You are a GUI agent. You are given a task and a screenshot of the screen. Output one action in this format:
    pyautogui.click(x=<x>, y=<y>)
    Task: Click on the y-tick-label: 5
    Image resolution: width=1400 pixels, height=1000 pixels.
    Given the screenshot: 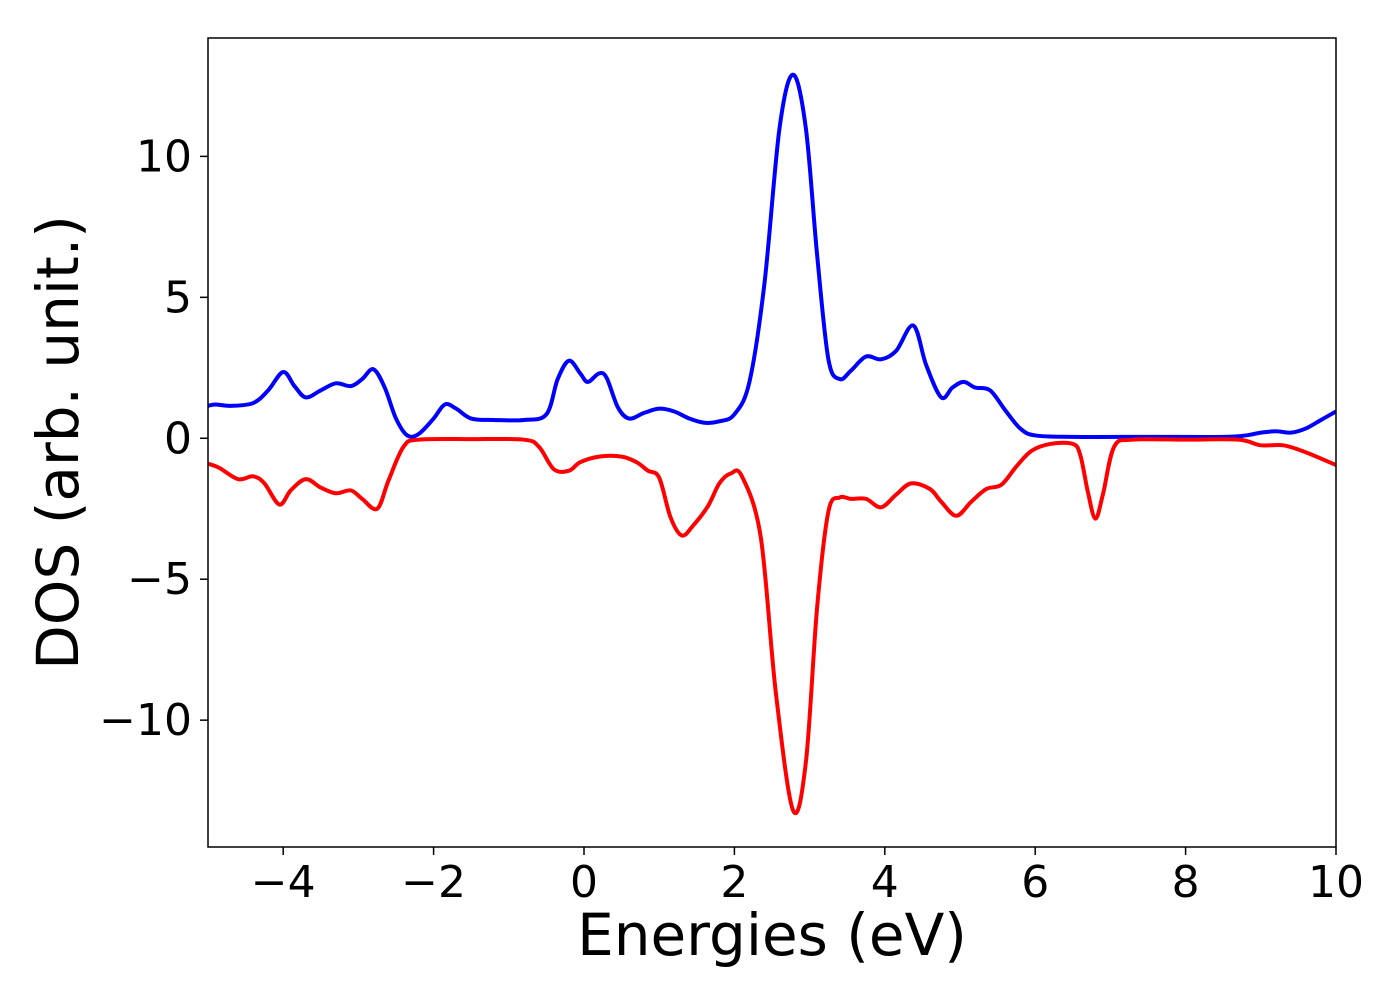 What is the action you would take?
    pyautogui.click(x=178, y=297)
    